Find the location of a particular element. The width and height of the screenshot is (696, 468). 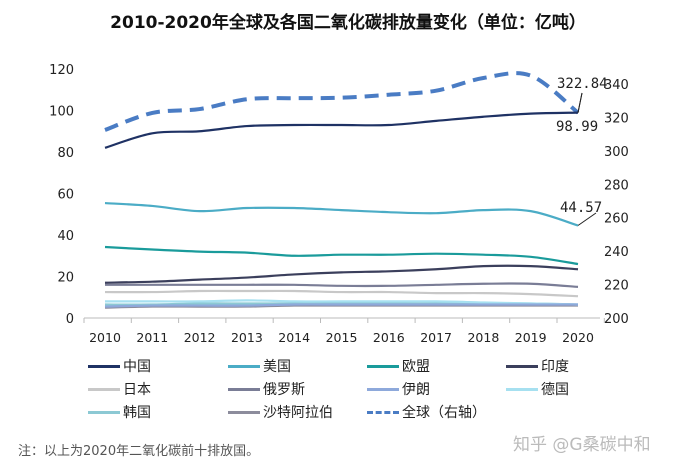

y2-tick-label: 300 is located at coordinates (616, 152).